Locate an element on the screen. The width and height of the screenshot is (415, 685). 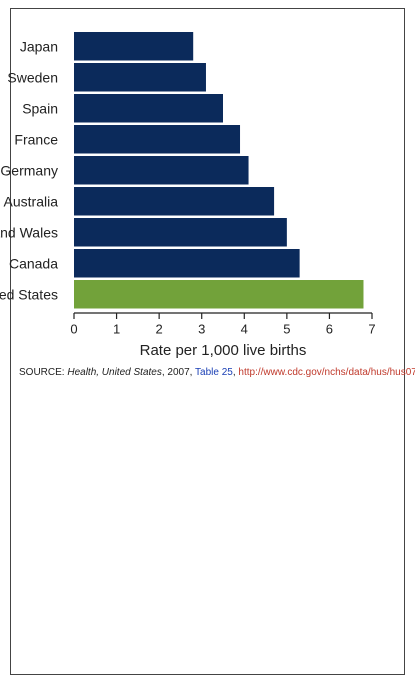
bar-germany is located at coordinates (161, 170).